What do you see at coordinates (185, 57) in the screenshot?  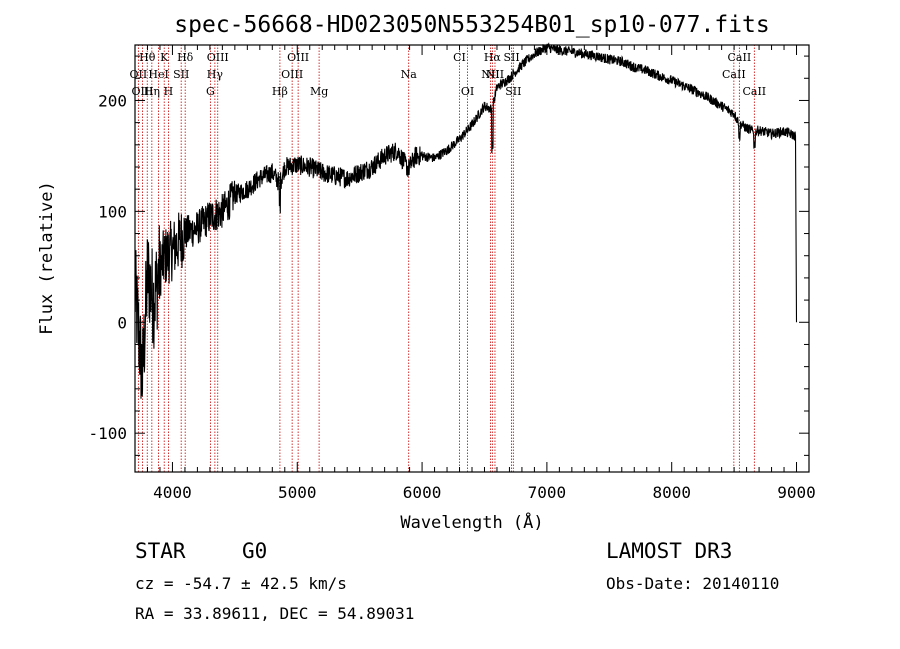 I see `line-label: Hδ` at bounding box center [185, 57].